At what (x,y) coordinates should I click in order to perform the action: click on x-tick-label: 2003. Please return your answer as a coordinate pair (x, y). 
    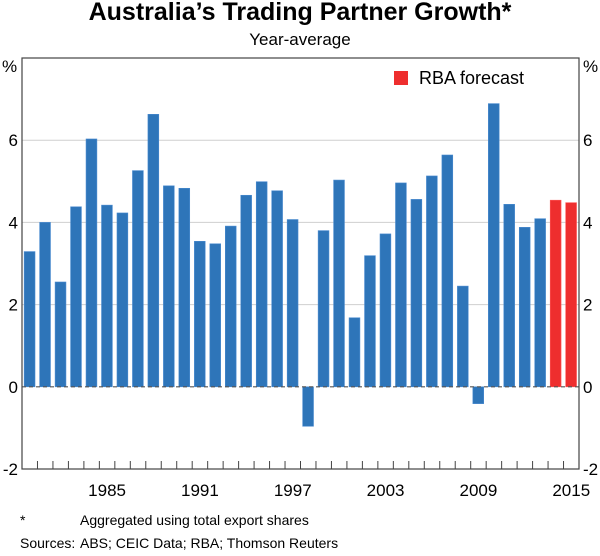
    Looking at the image, I should click on (386, 490).